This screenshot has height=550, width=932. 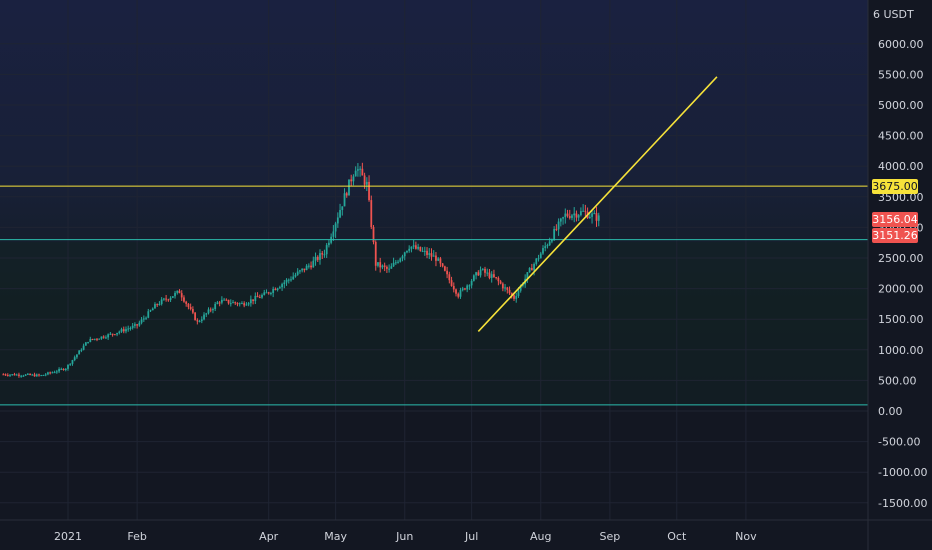 I want to click on y-tick-label: 2000.00, so click(x=901, y=289).